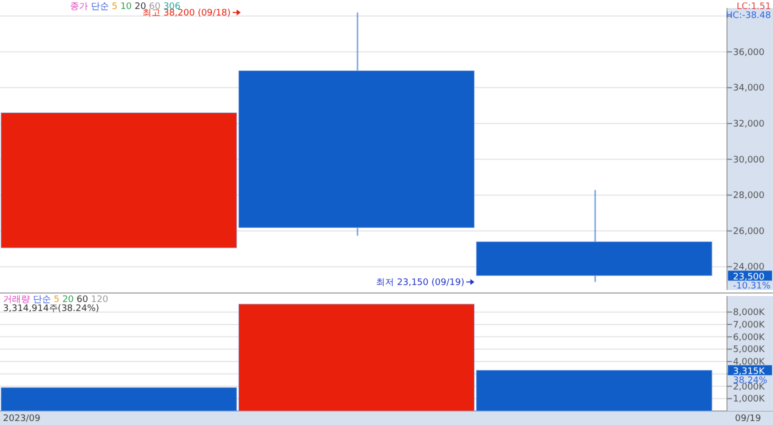 The width and height of the screenshot is (773, 425). I want to click on y-tick-label: 24,000, so click(749, 267).